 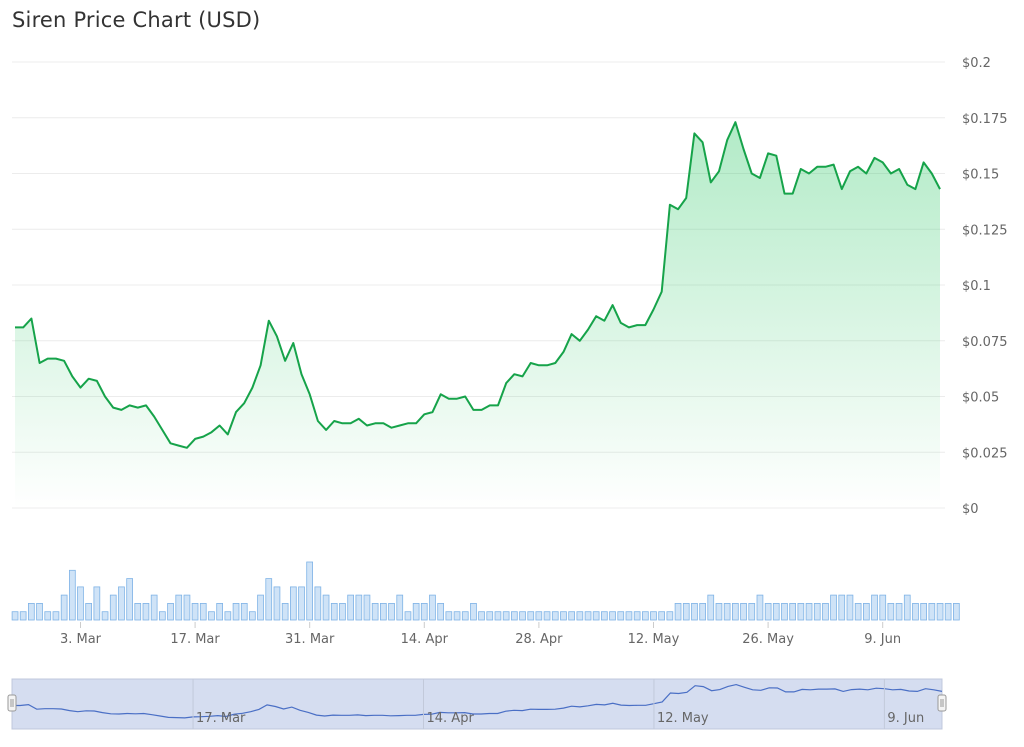 What do you see at coordinates (654, 639) in the screenshot?
I see `x-tick-label: 12. May` at bounding box center [654, 639].